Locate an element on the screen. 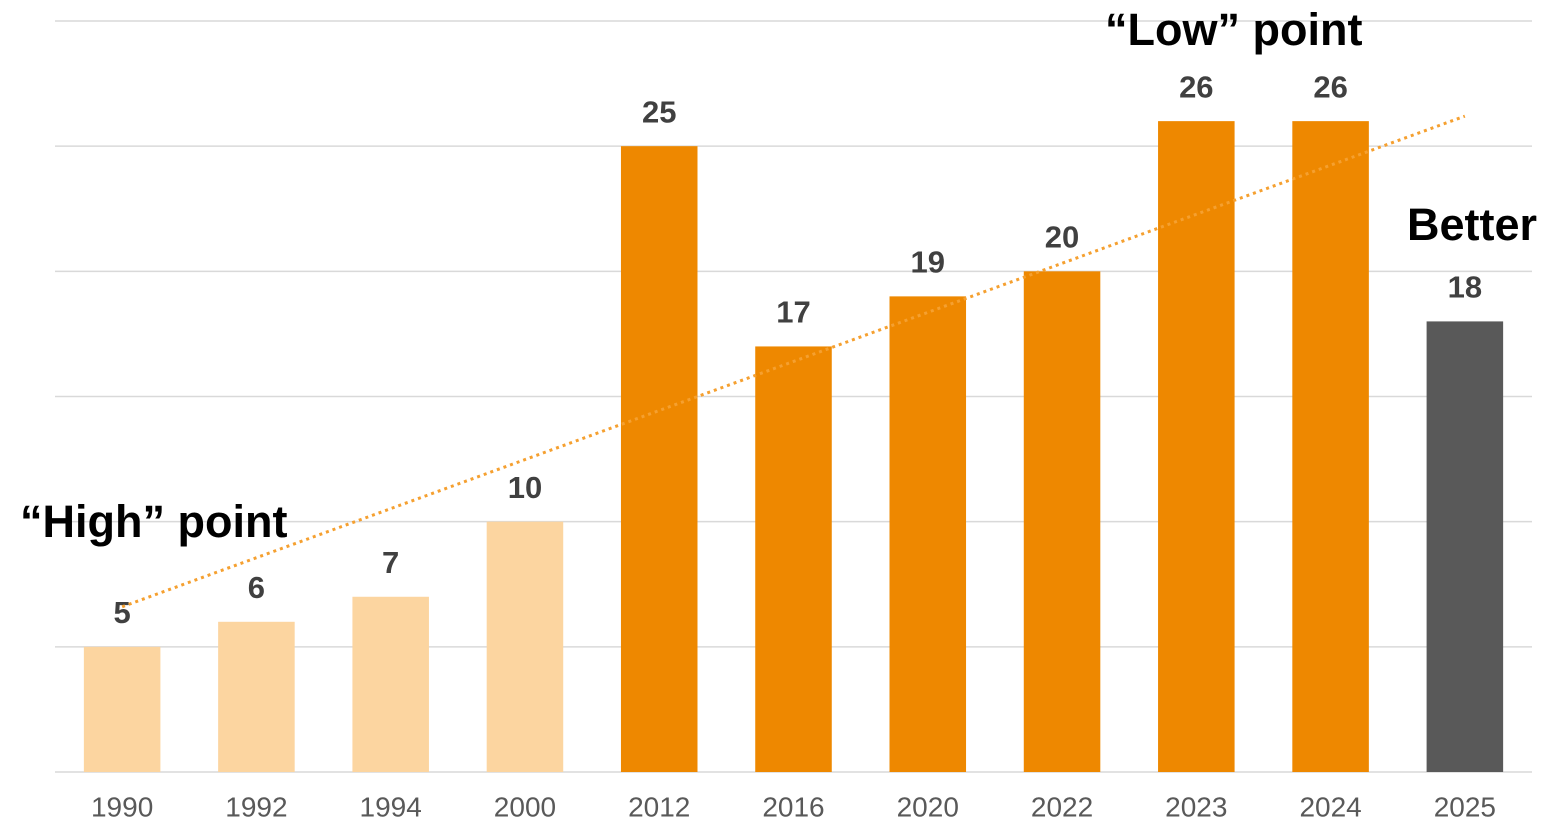  x-tick-label: 2020 is located at coordinates (928, 806).